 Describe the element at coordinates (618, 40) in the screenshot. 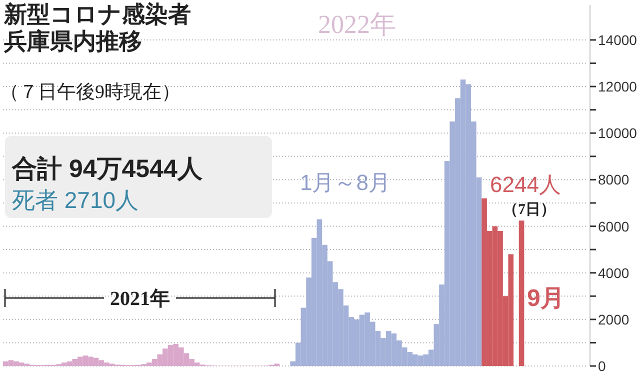

I see `y-tick-label: 14000` at that location.